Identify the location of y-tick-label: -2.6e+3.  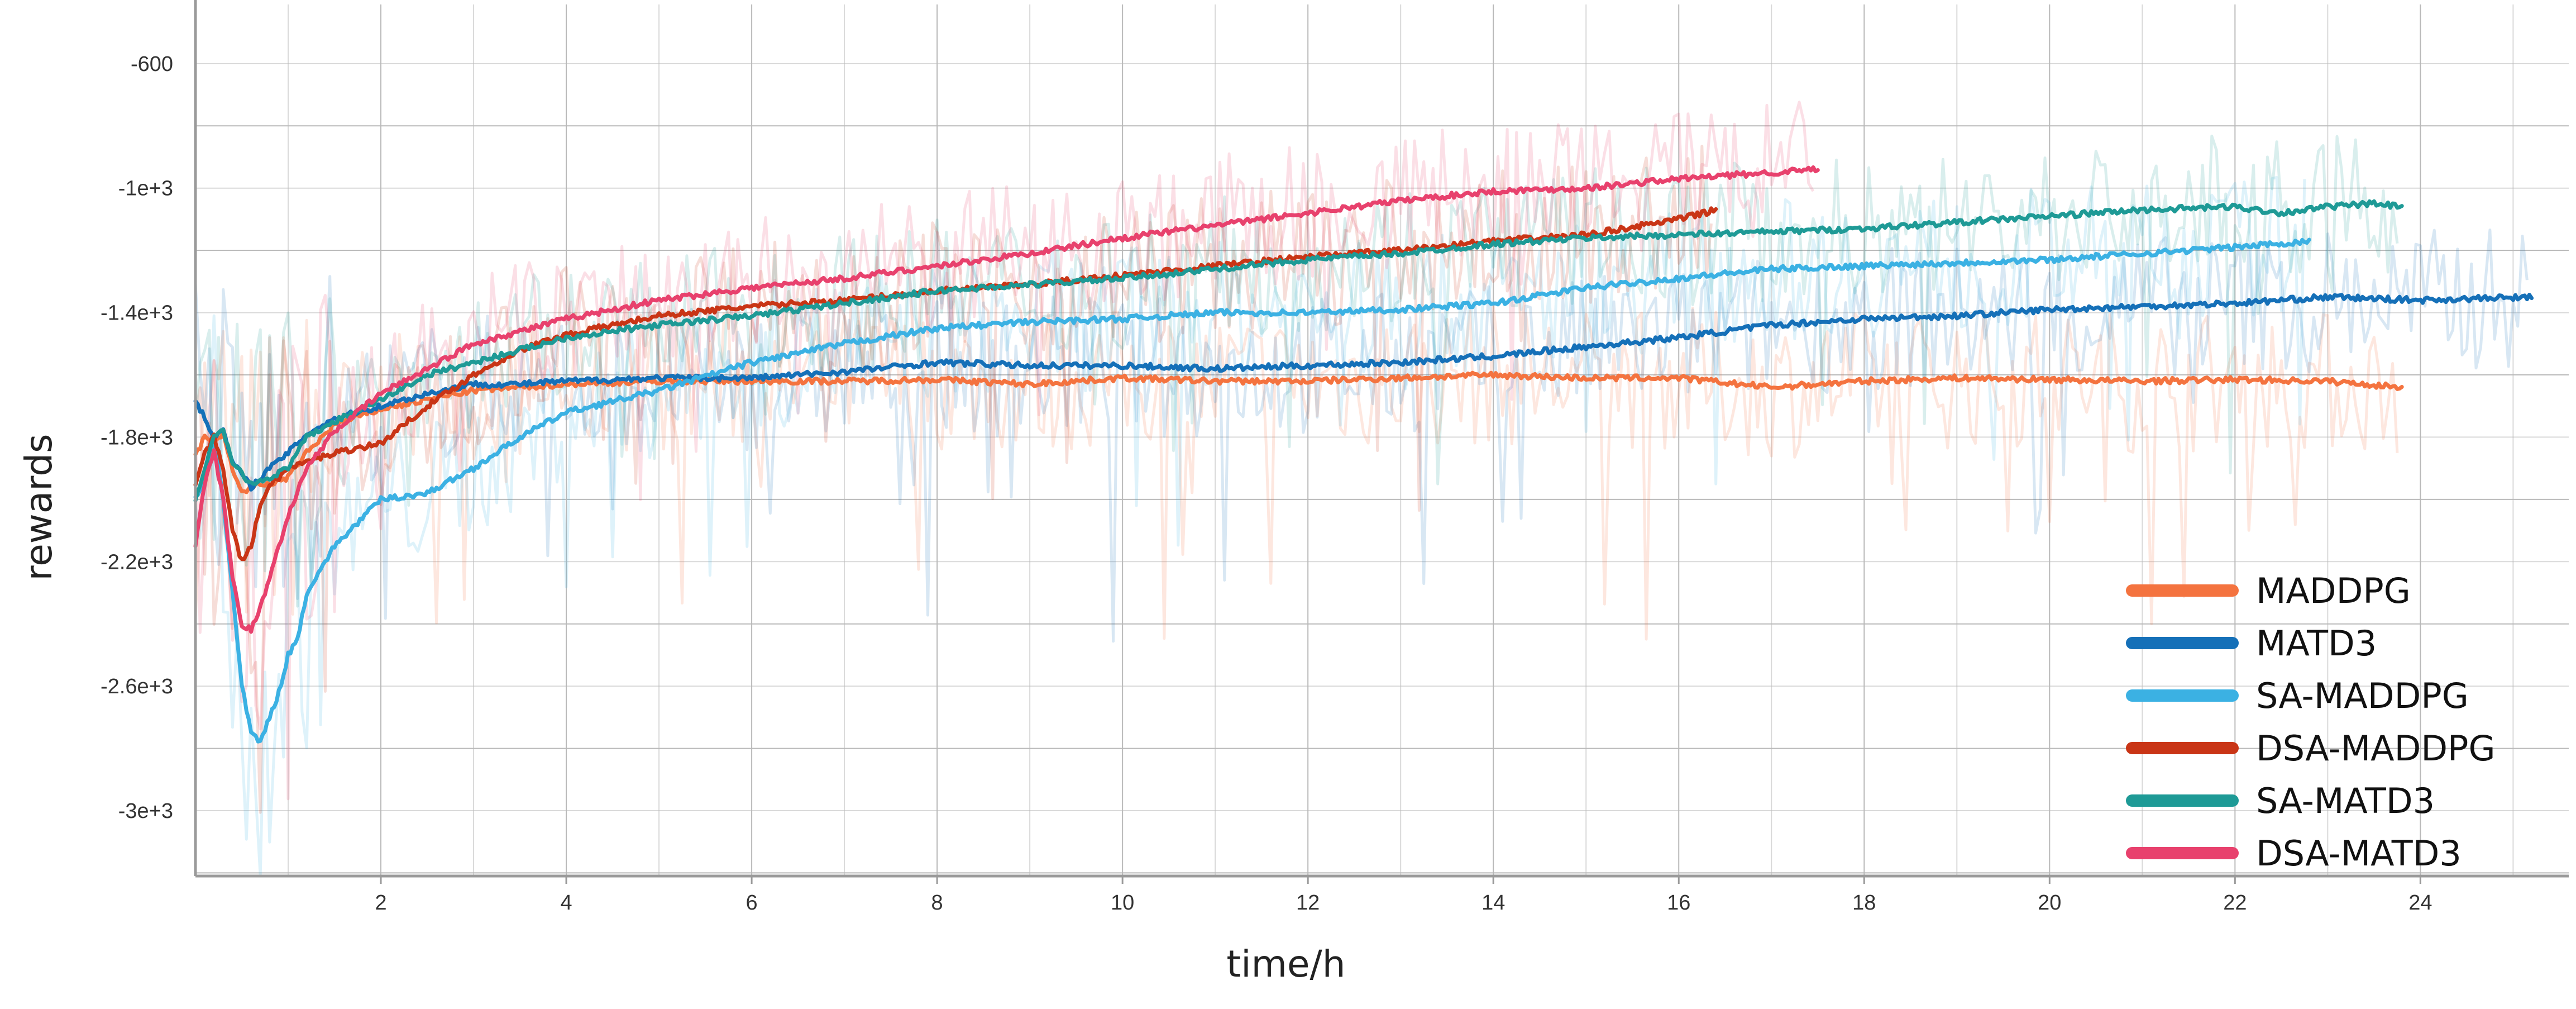
(137, 686).